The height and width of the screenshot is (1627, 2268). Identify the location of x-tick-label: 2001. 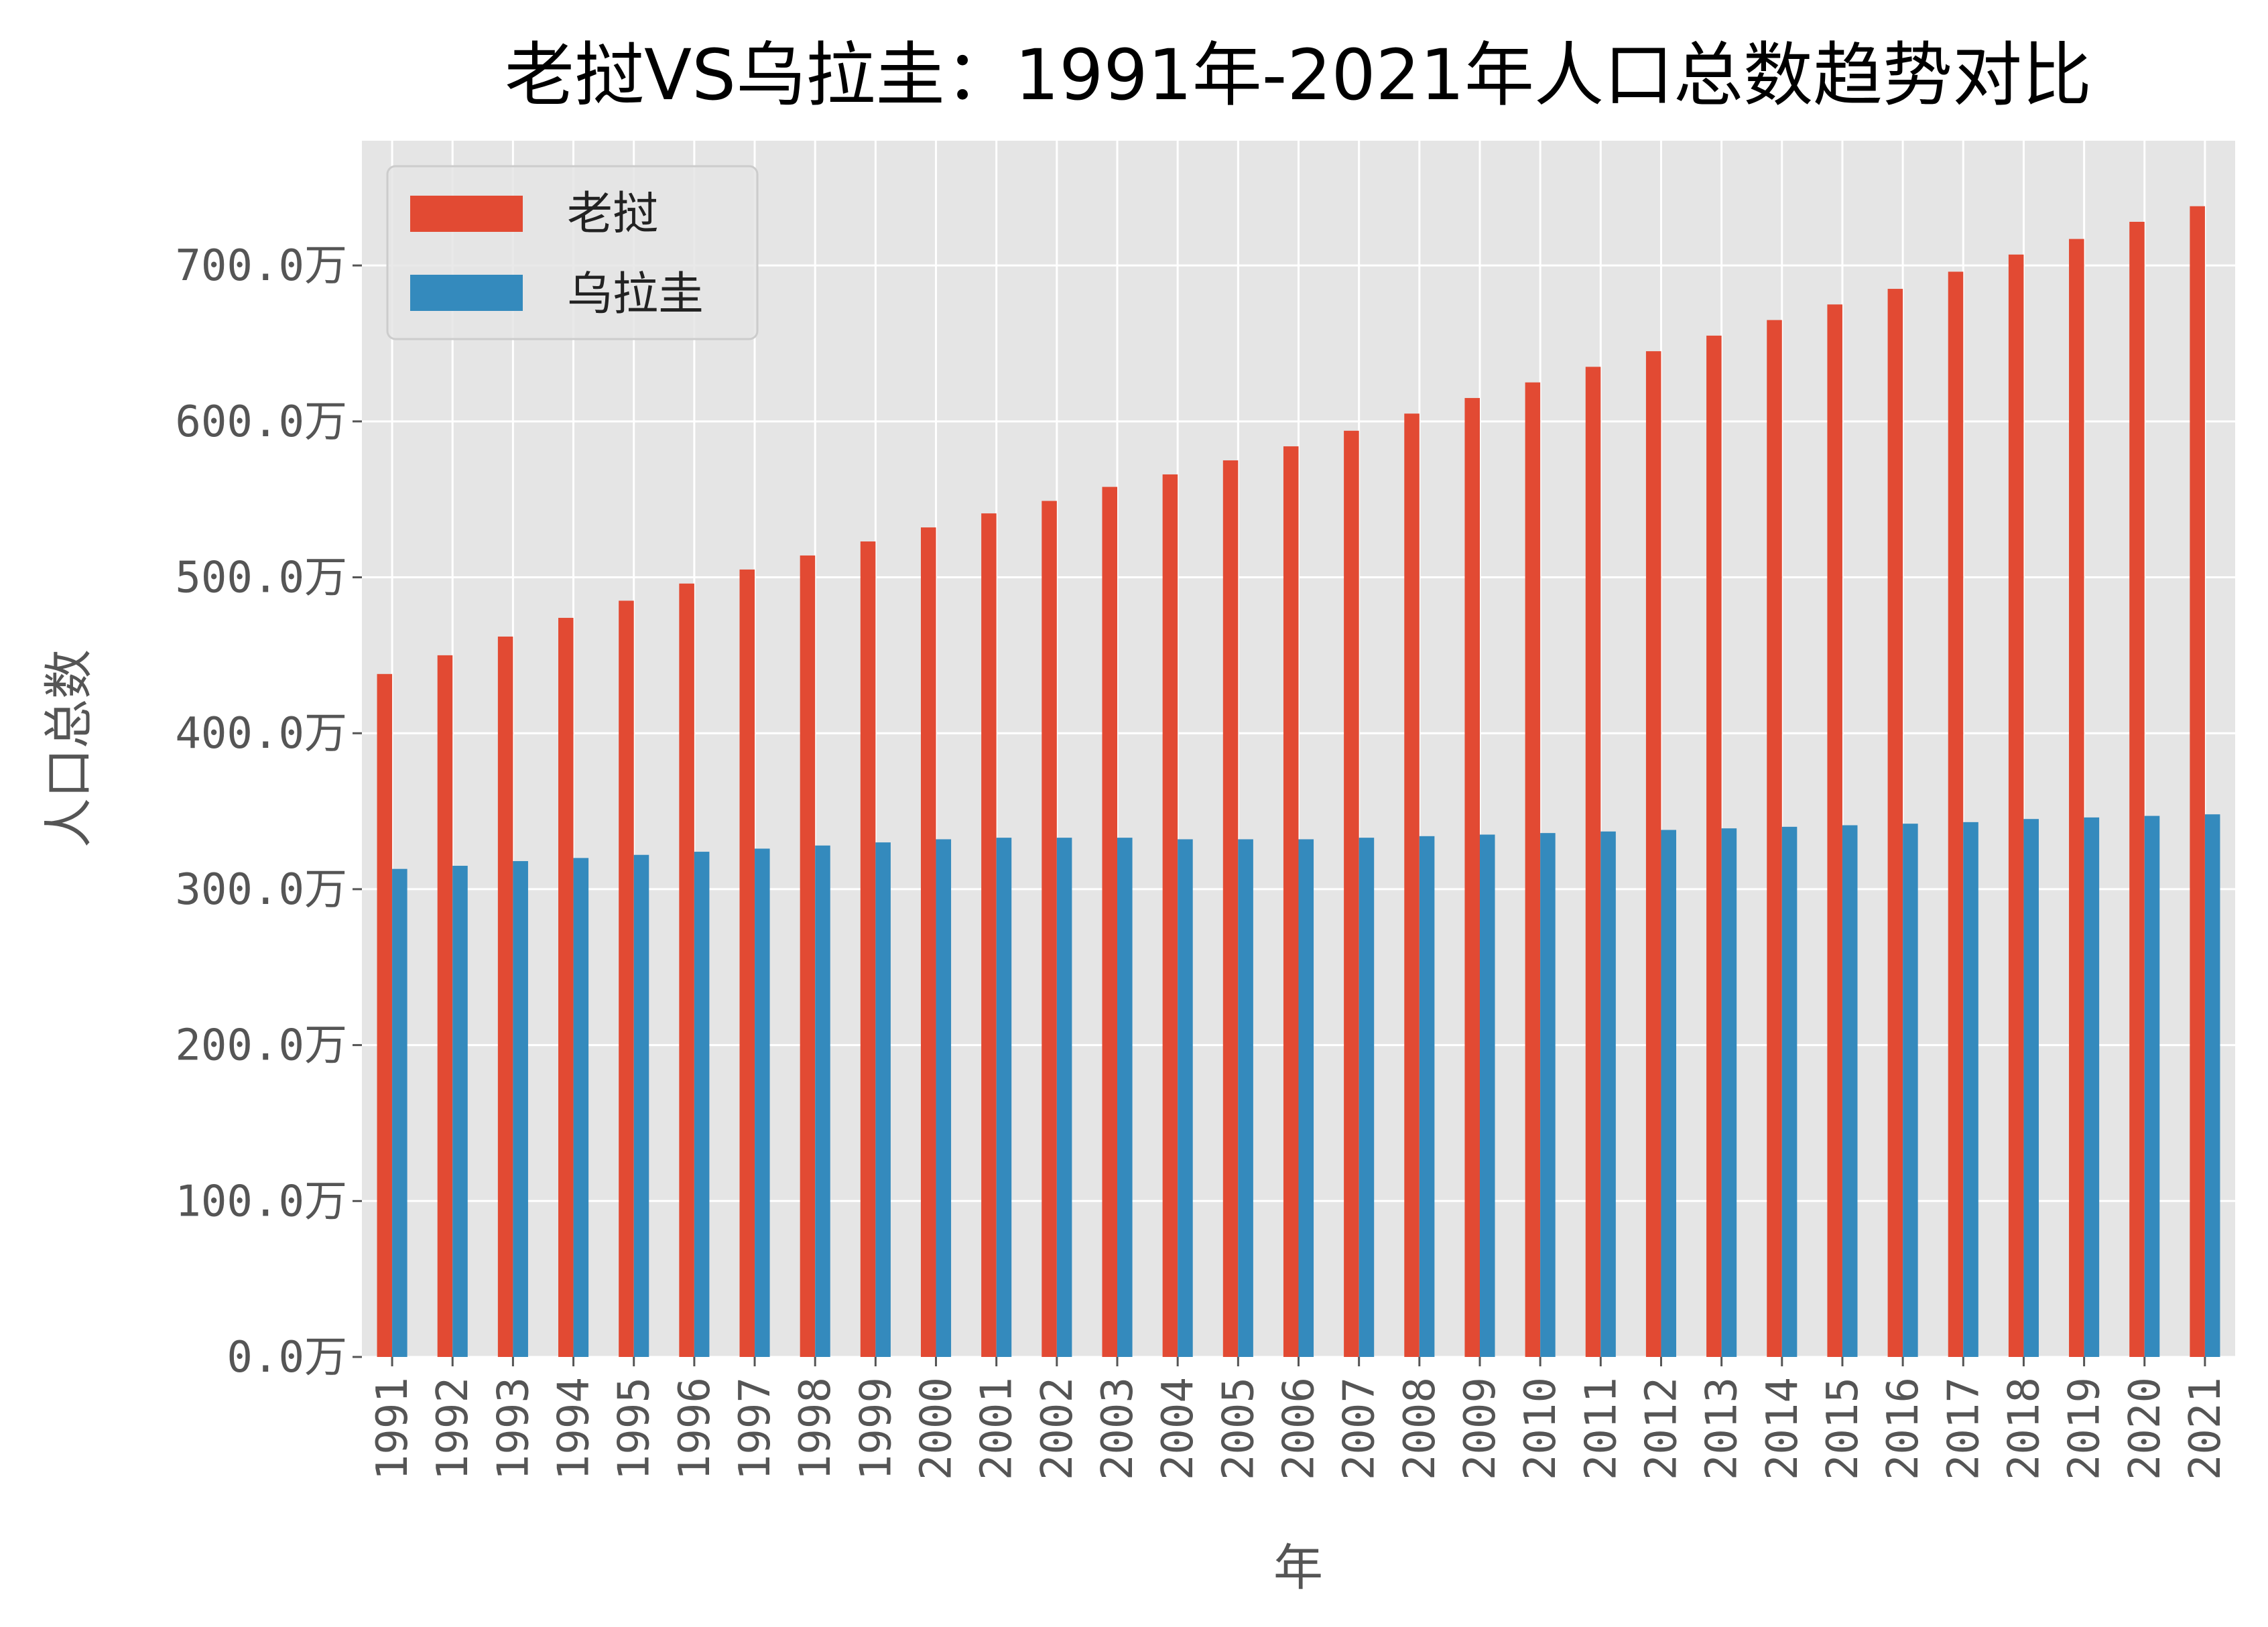
(997, 1428).